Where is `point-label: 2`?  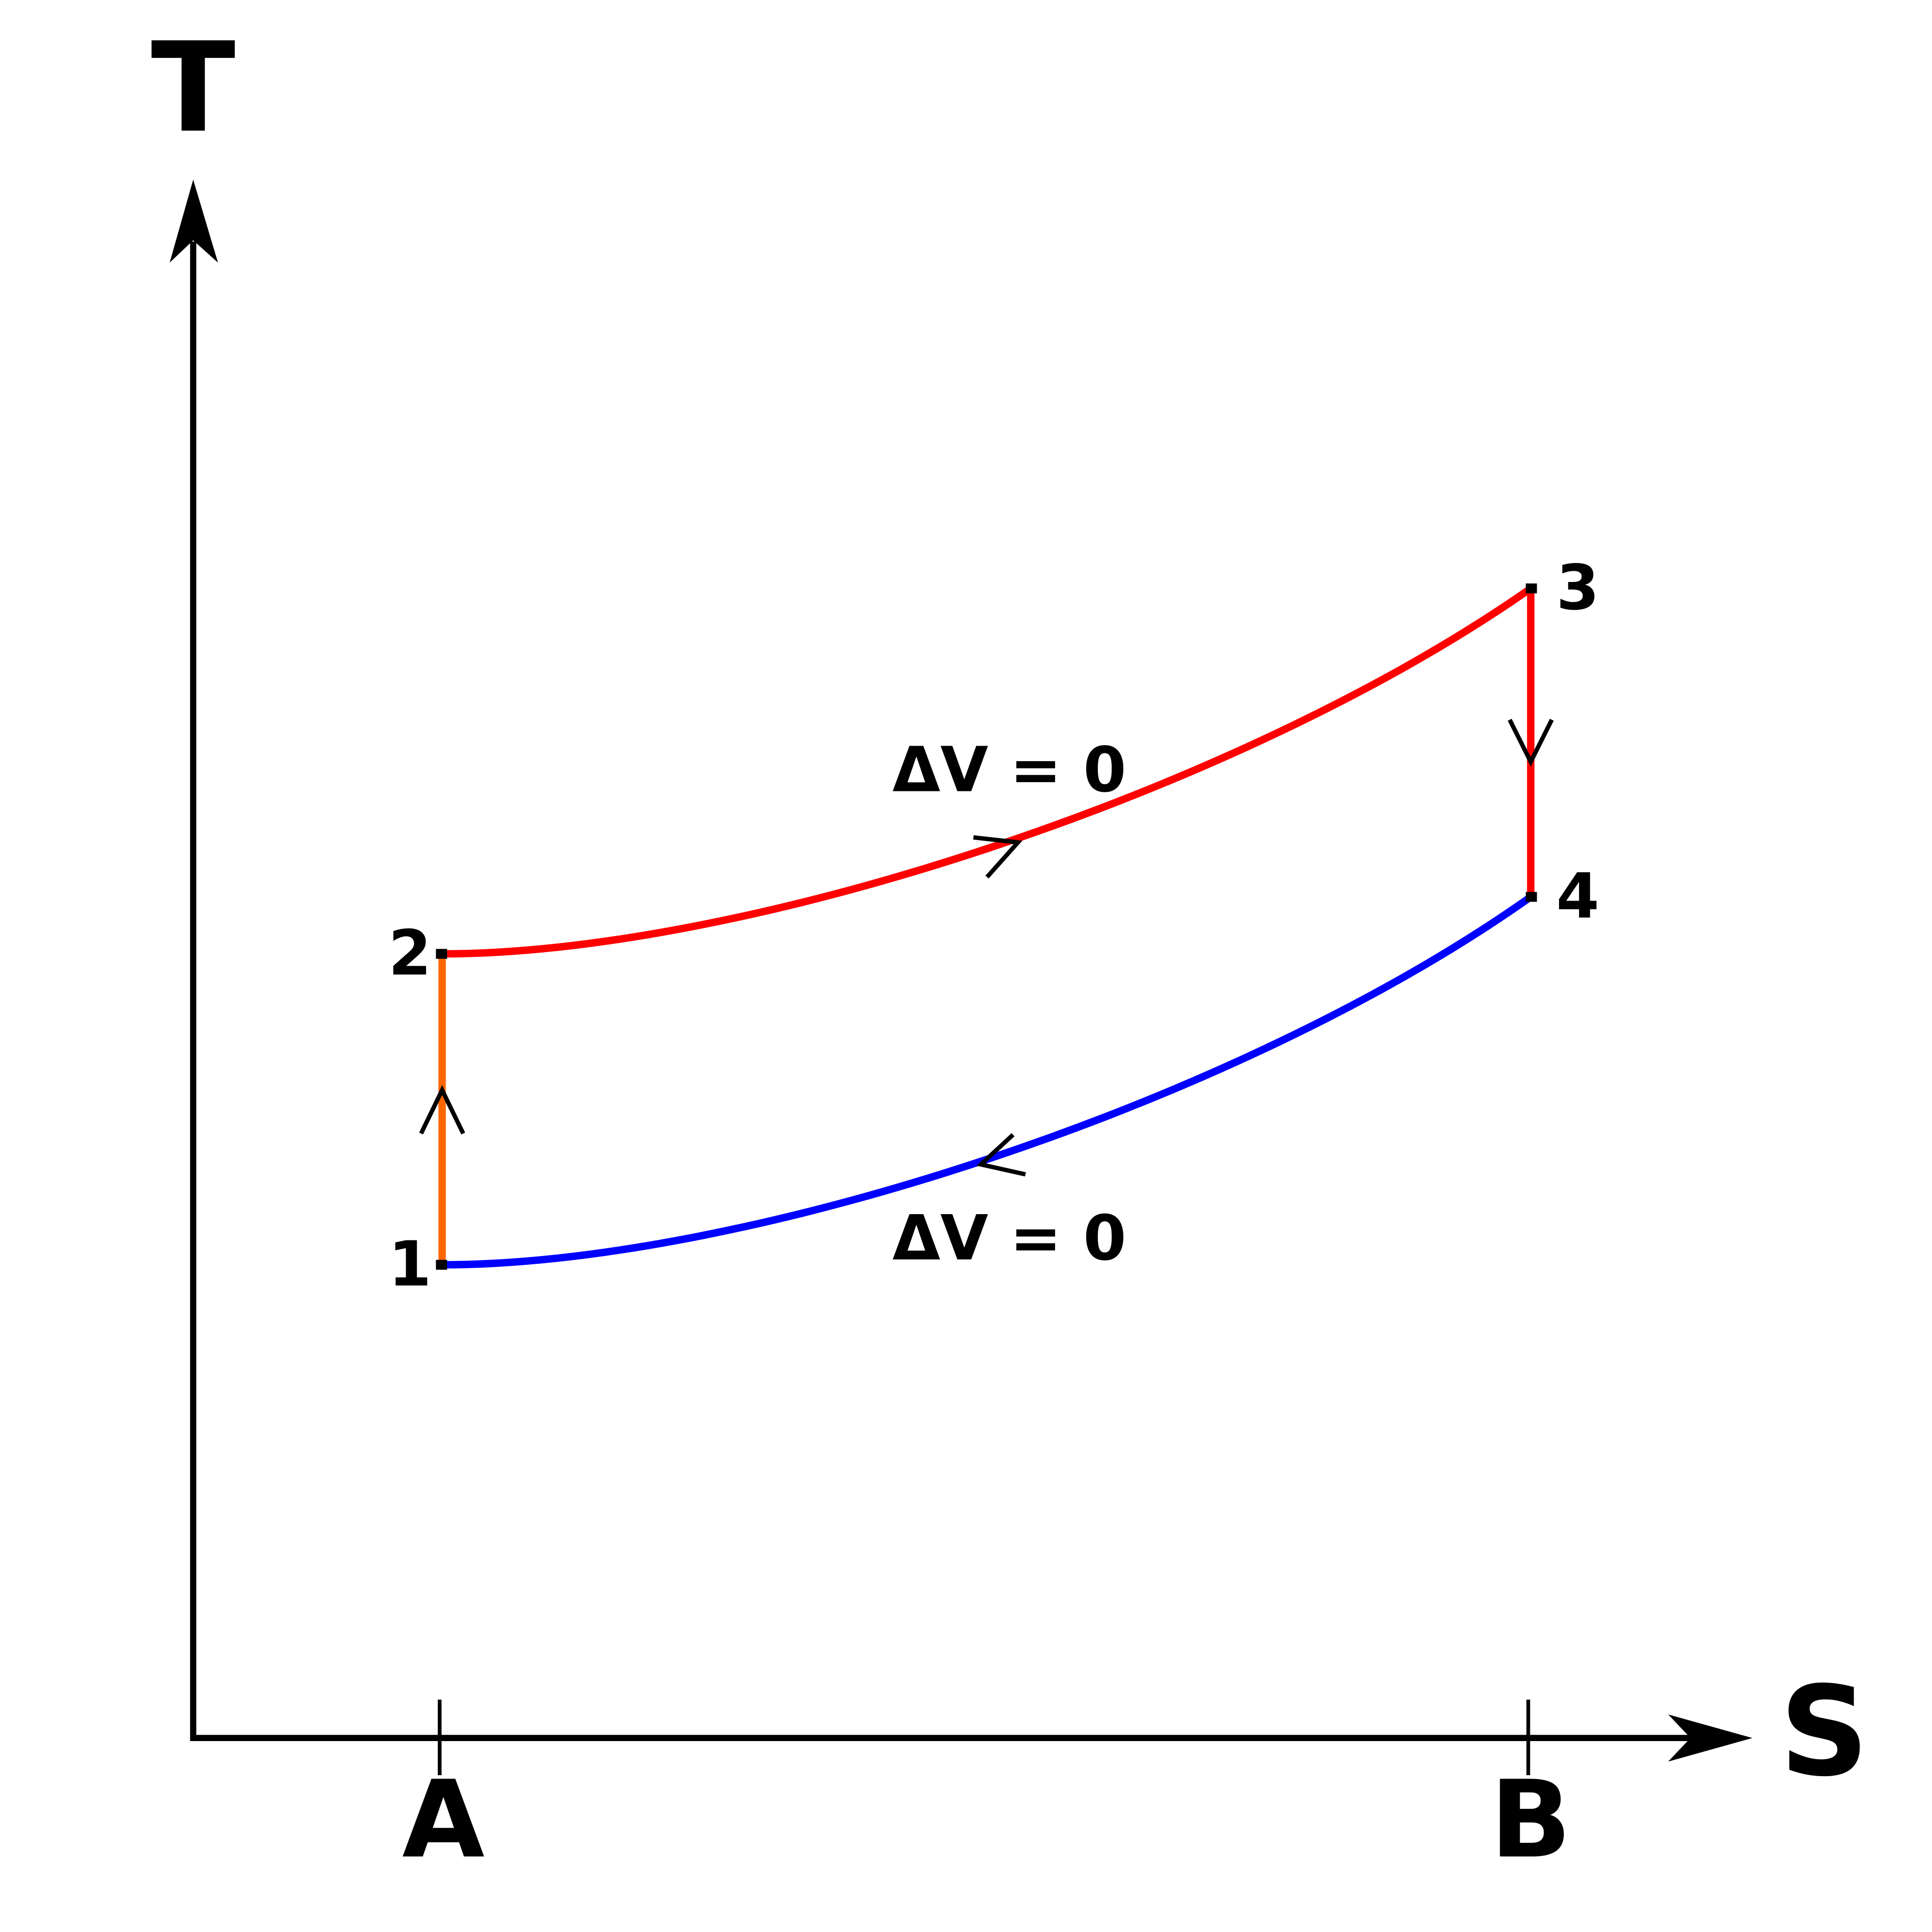 point-label: 2 is located at coordinates (410, 953).